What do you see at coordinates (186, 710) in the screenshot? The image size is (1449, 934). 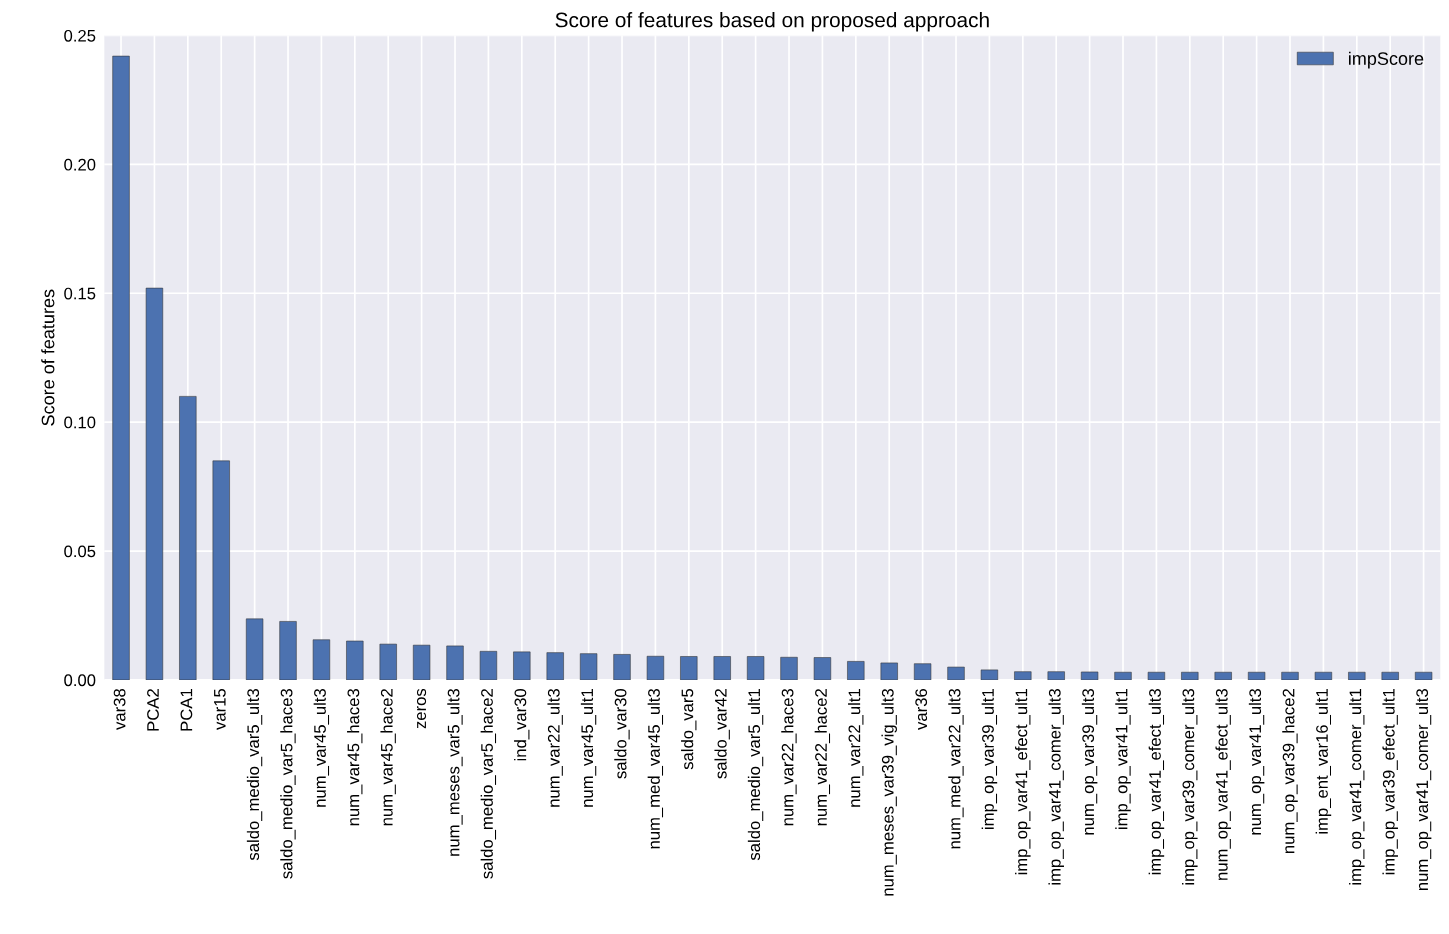 I see `x-tick-label: PCA1` at bounding box center [186, 710].